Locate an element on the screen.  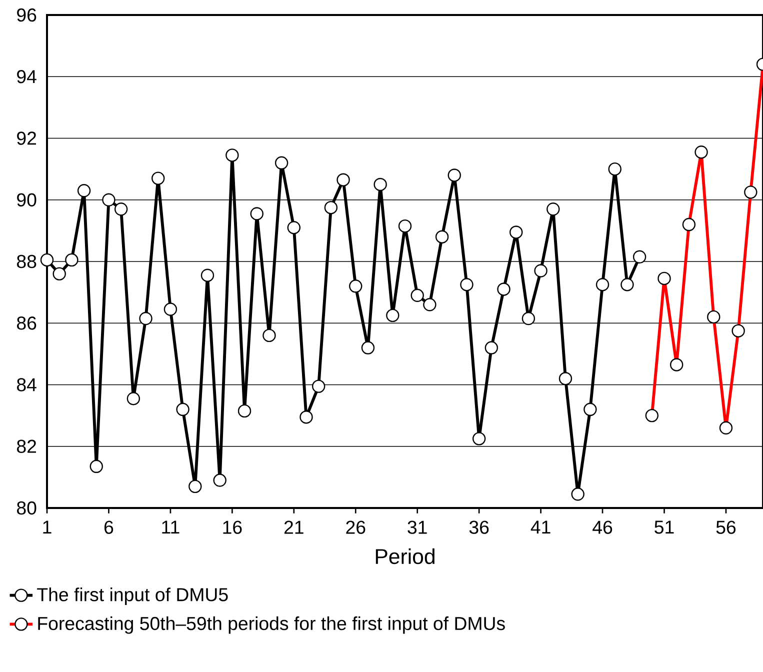
x-tick-label: 1 is located at coordinates (47, 527).